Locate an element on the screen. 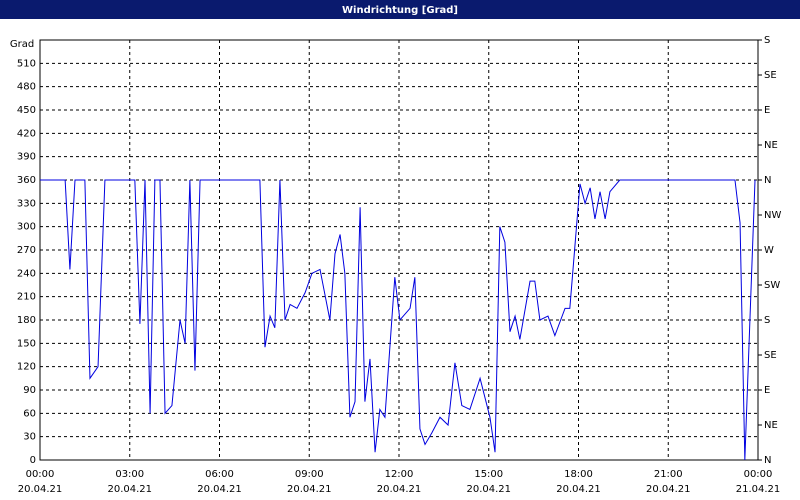 The width and height of the screenshot is (800, 500). y-tick-label: 30 is located at coordinates (29, 437).